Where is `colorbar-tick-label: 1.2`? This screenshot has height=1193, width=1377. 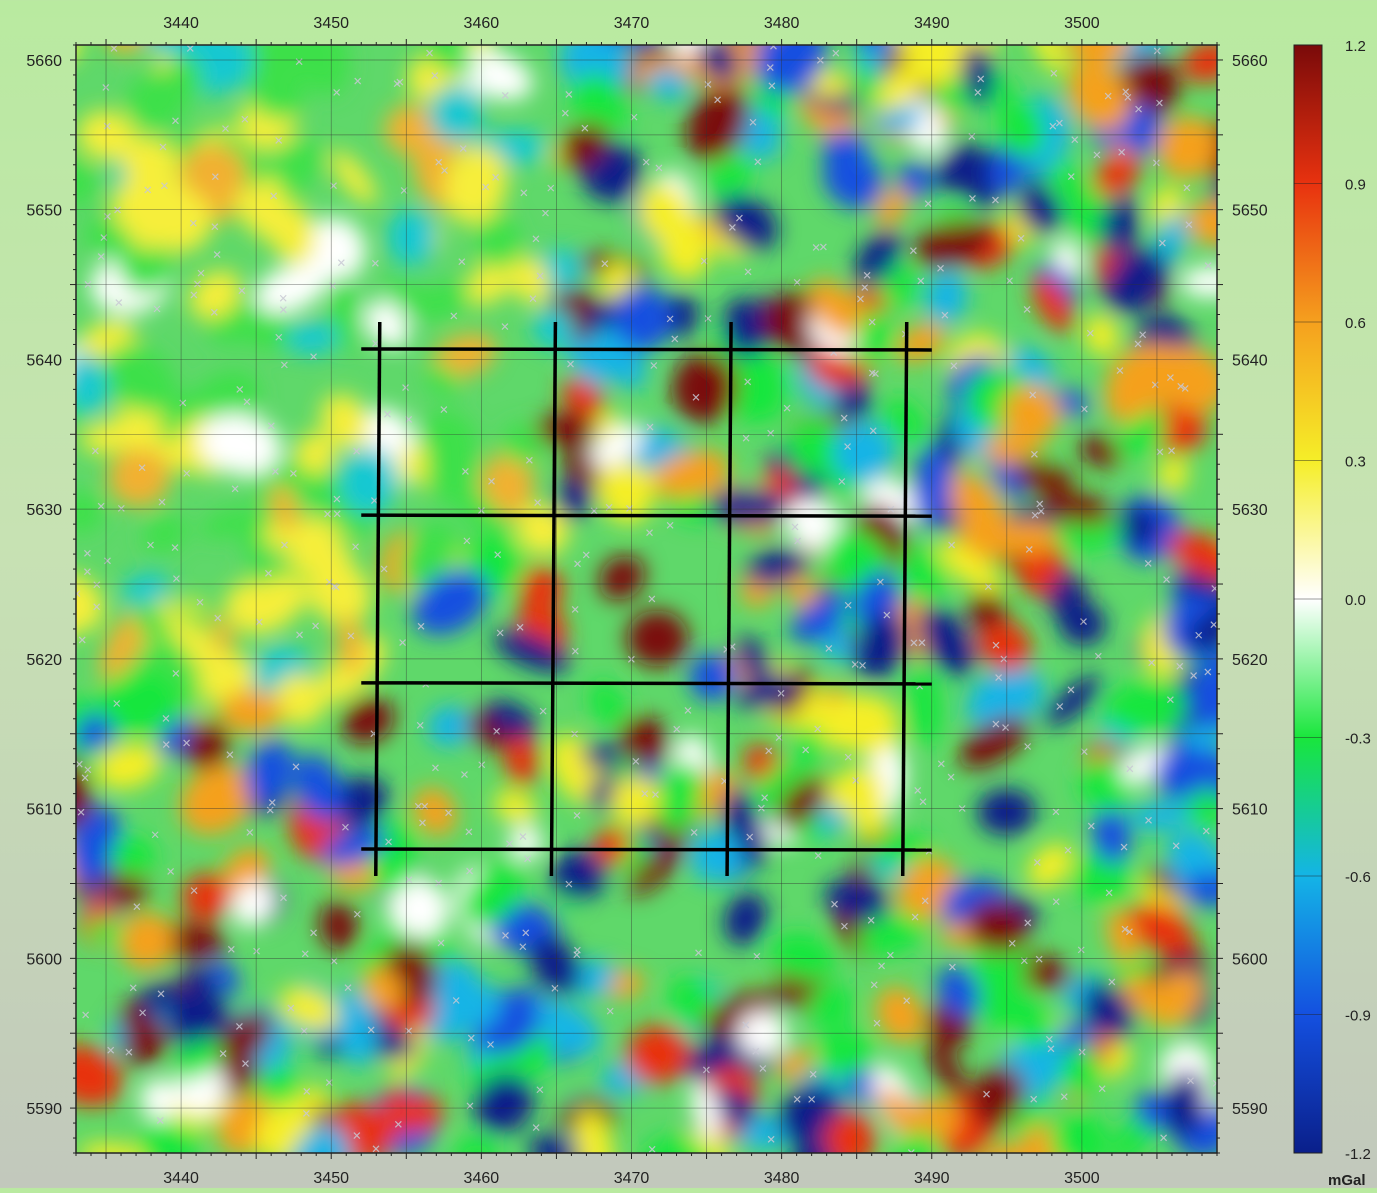 colorbar-tick-label: 1.2 is located at coordinates (1355, 46).